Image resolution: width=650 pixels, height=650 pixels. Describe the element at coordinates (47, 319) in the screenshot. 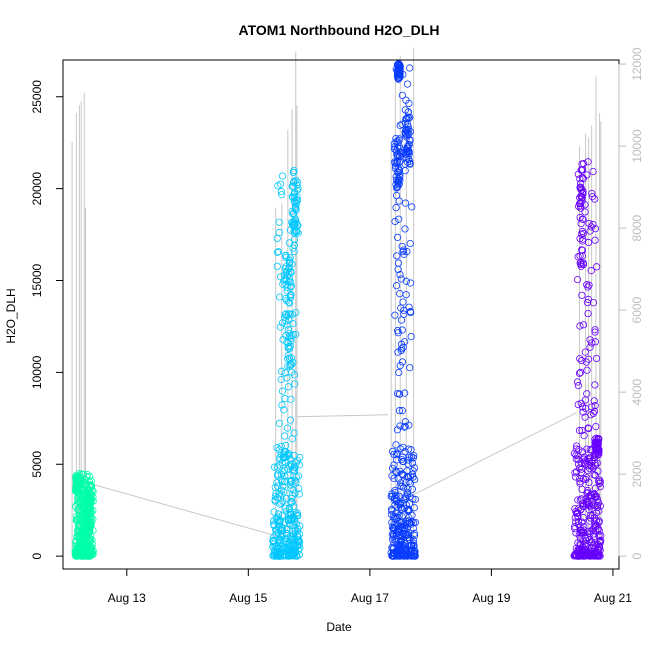

I see `y-axis: 0 5000 10000 15000 20000 25000` at that location.